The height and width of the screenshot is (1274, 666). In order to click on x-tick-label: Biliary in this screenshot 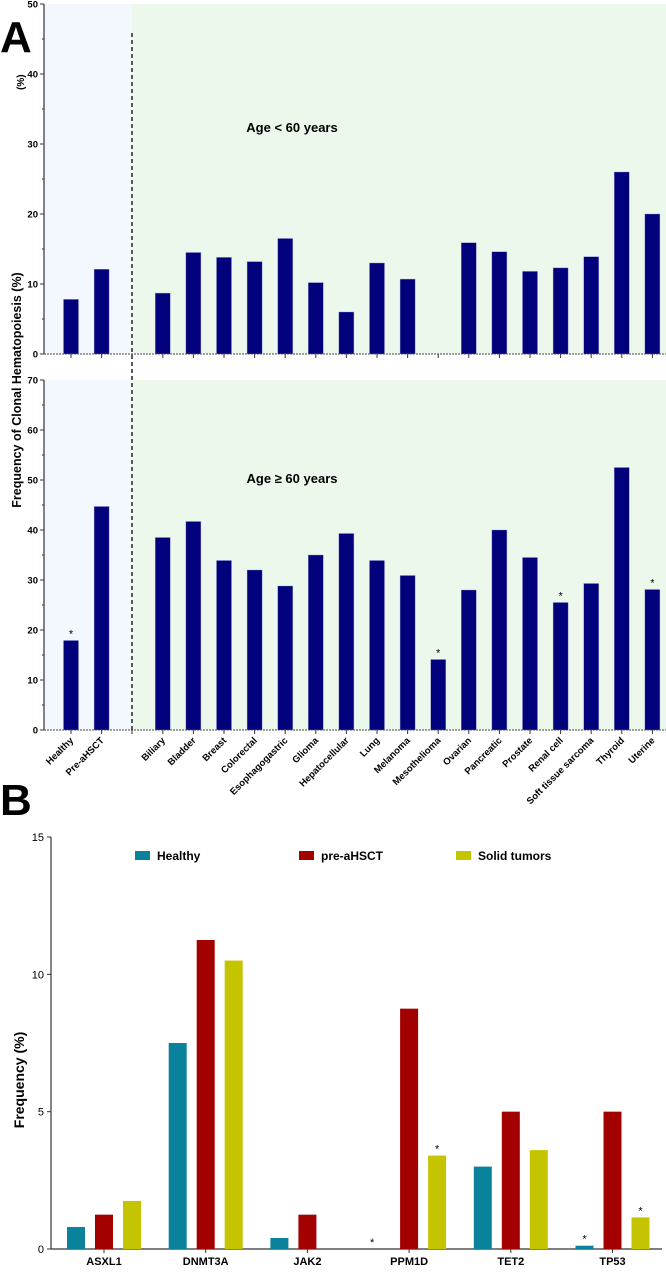, I will do `click(154, 749)`.